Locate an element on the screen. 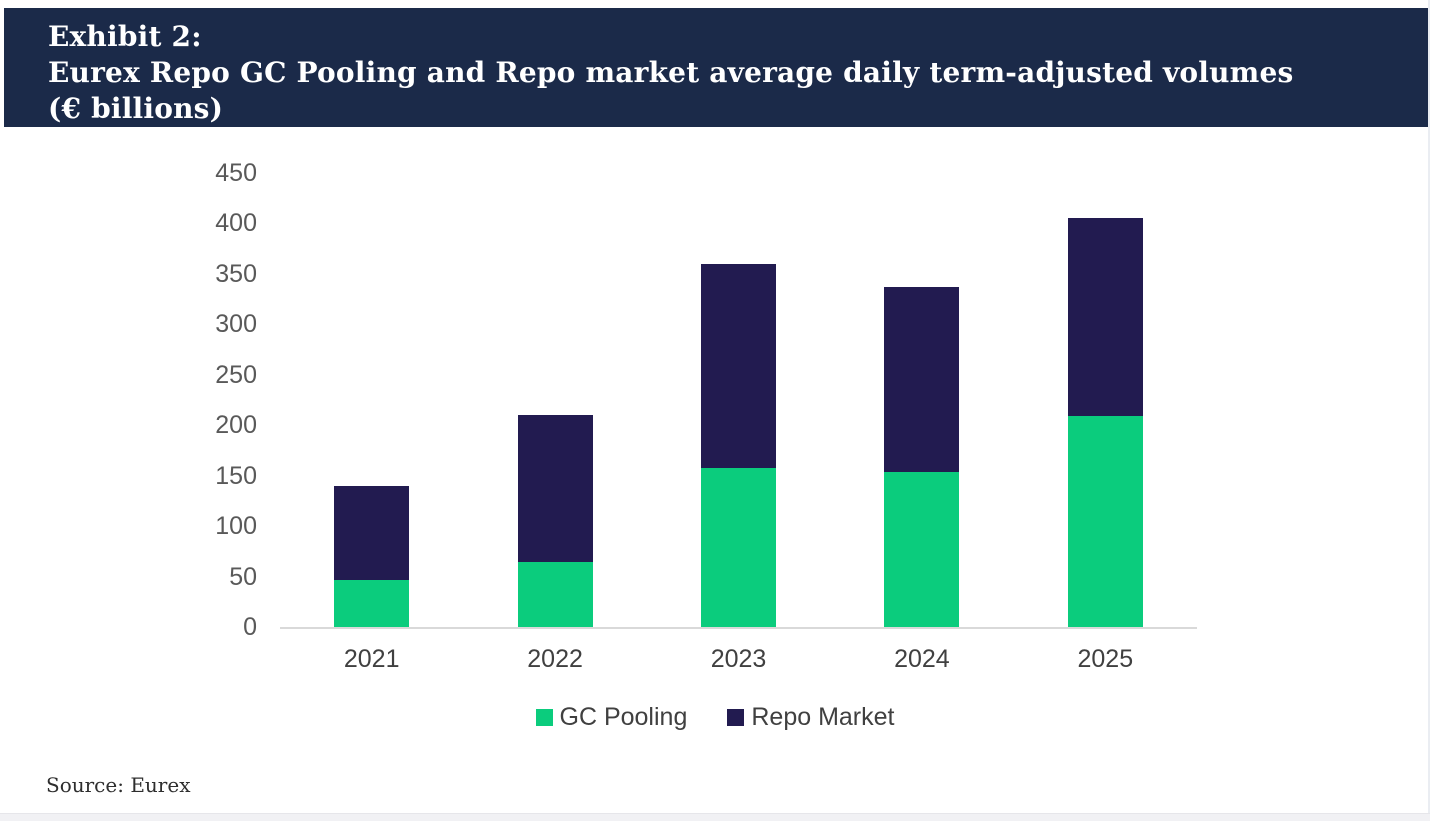 The image size is (1430, 821). x-tick-label: 2025 is located at coordinates (1105, 659).